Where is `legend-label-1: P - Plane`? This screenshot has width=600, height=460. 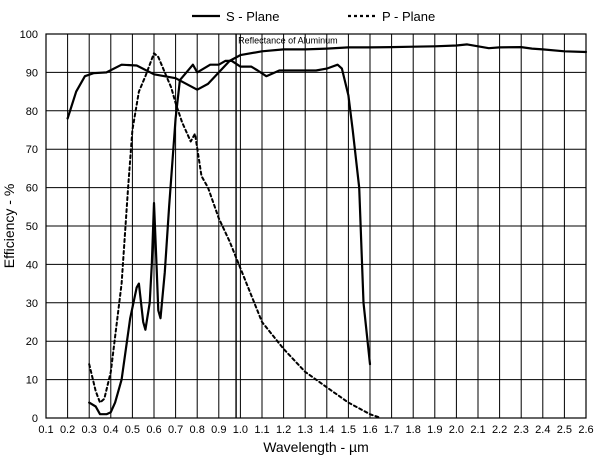
legend-label-1: P - Plane is located at coordinates (408, 16).